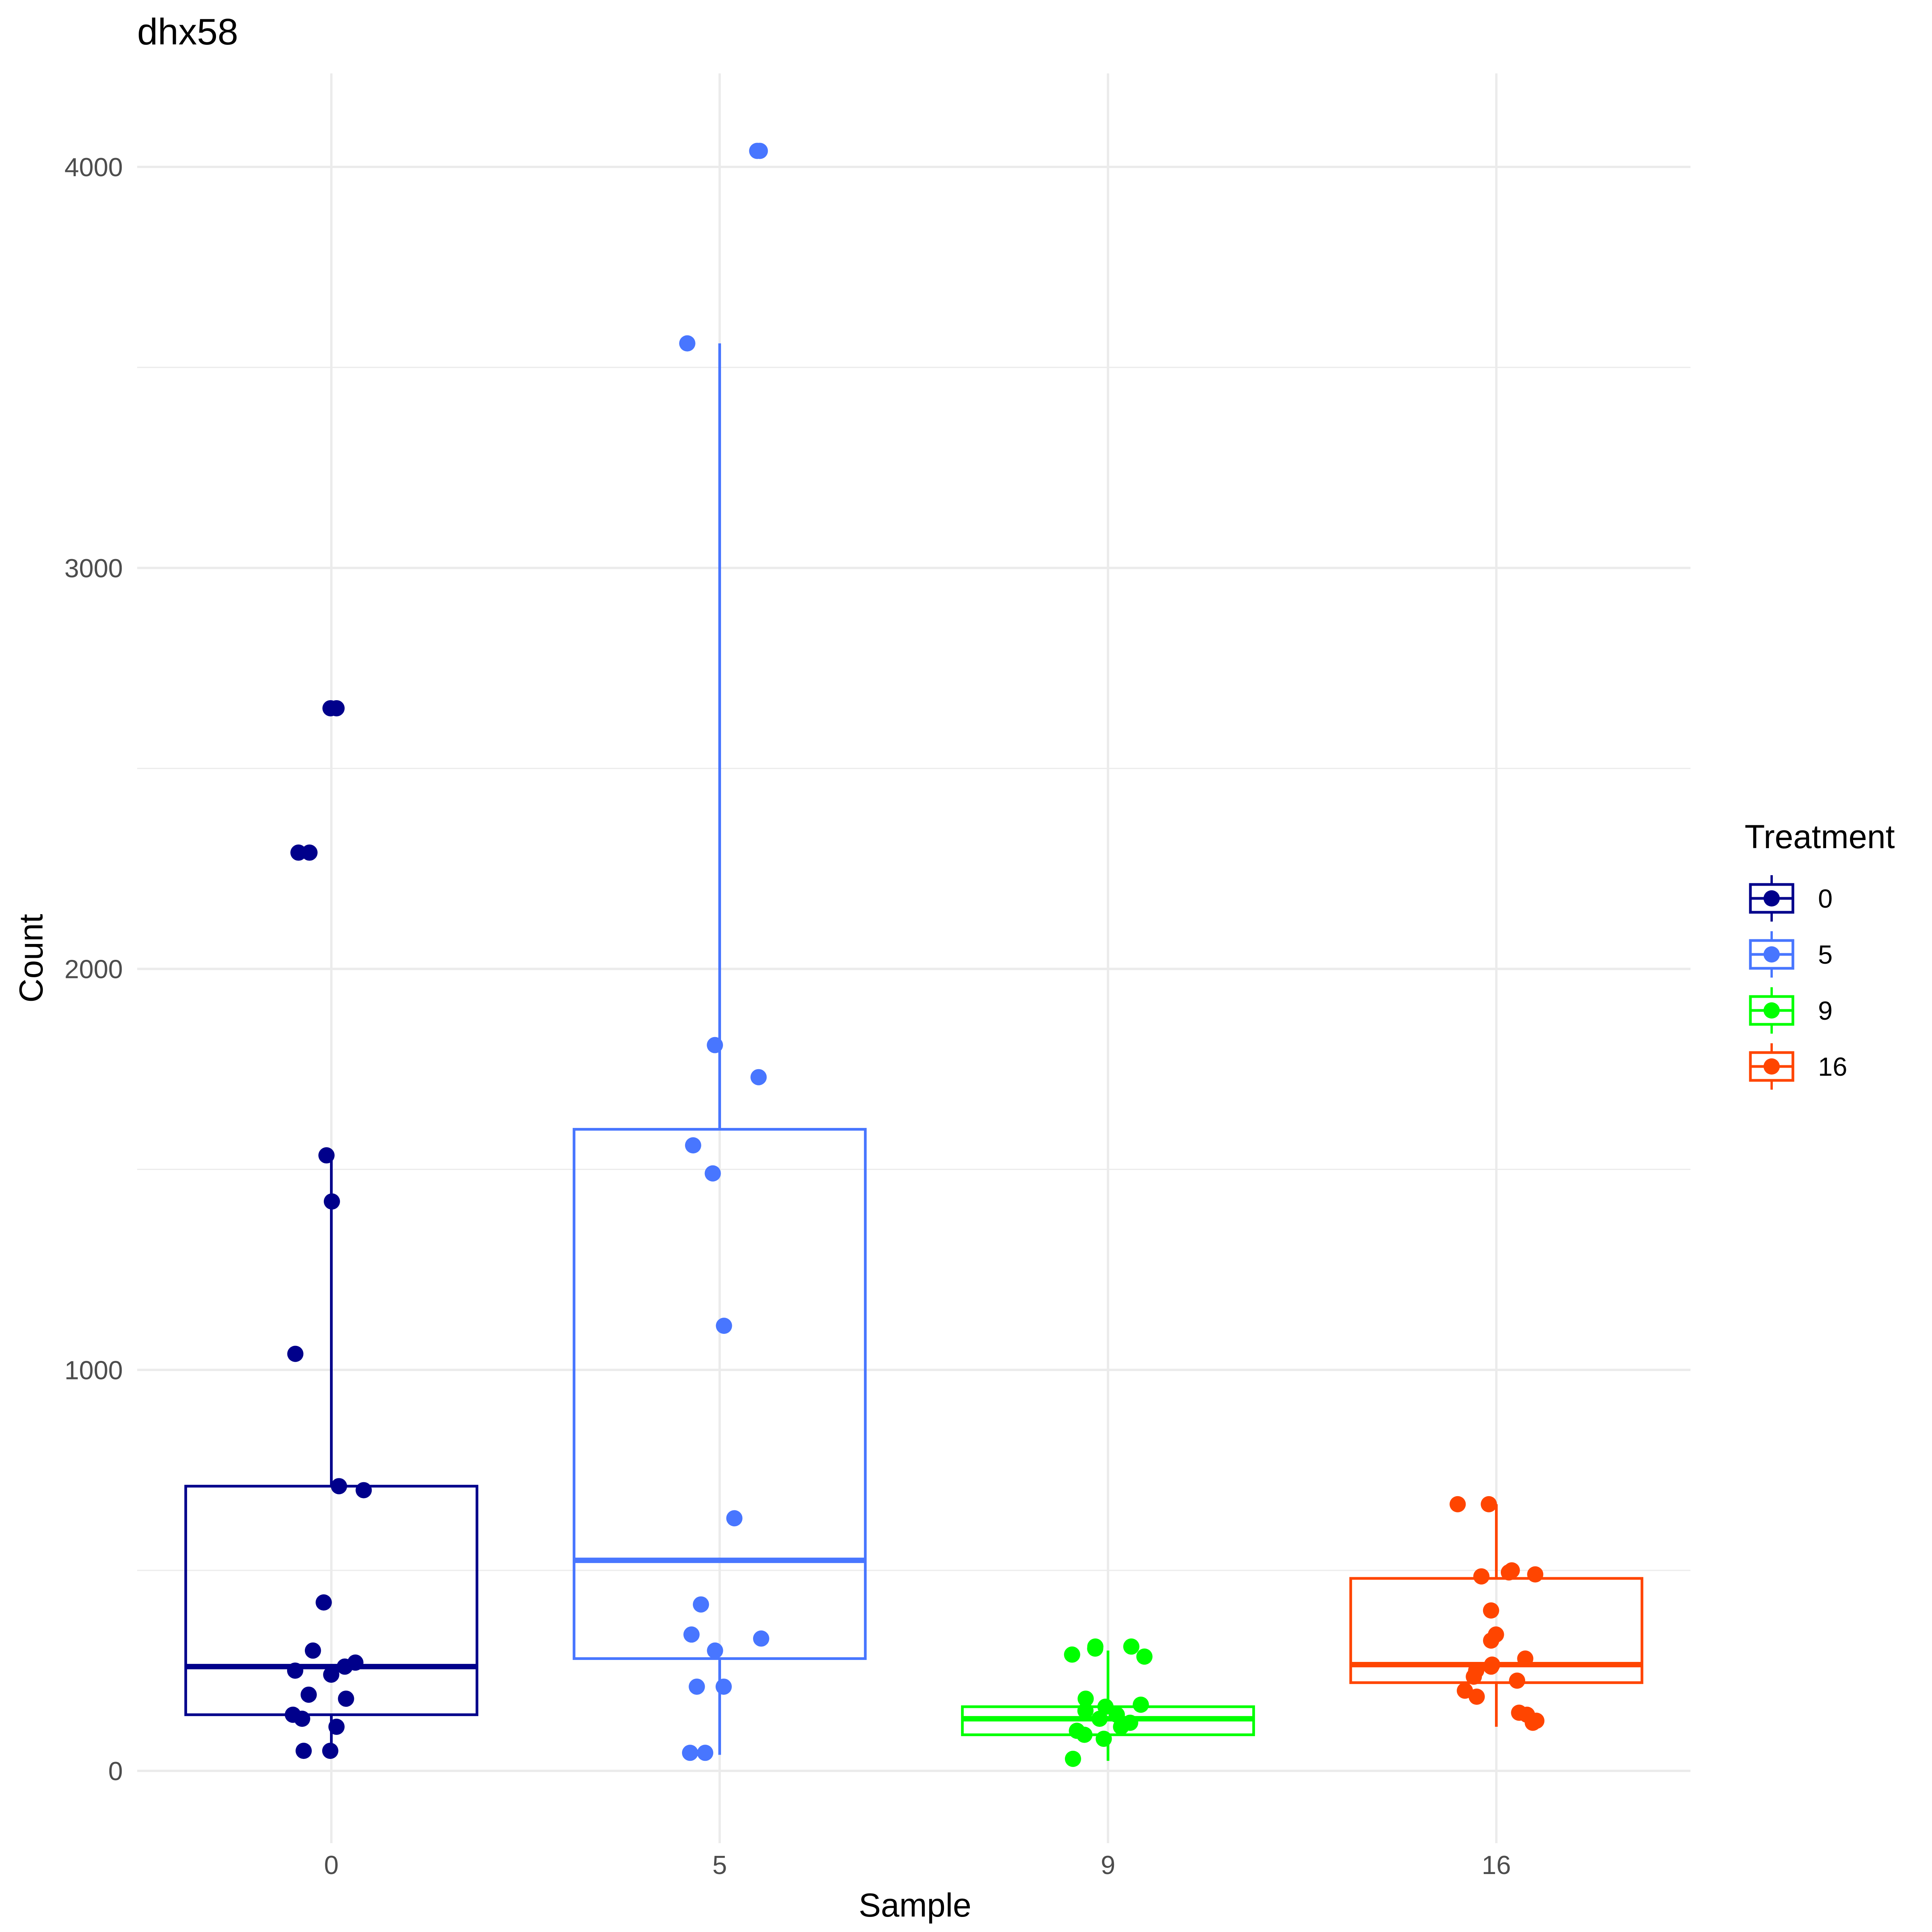 This screenshot has width=1932, height=1932. What do you see at coordinates (116, 1771) in the screenshot?
I see `y-tick-label: 0` at bounding box center [116, 1771].